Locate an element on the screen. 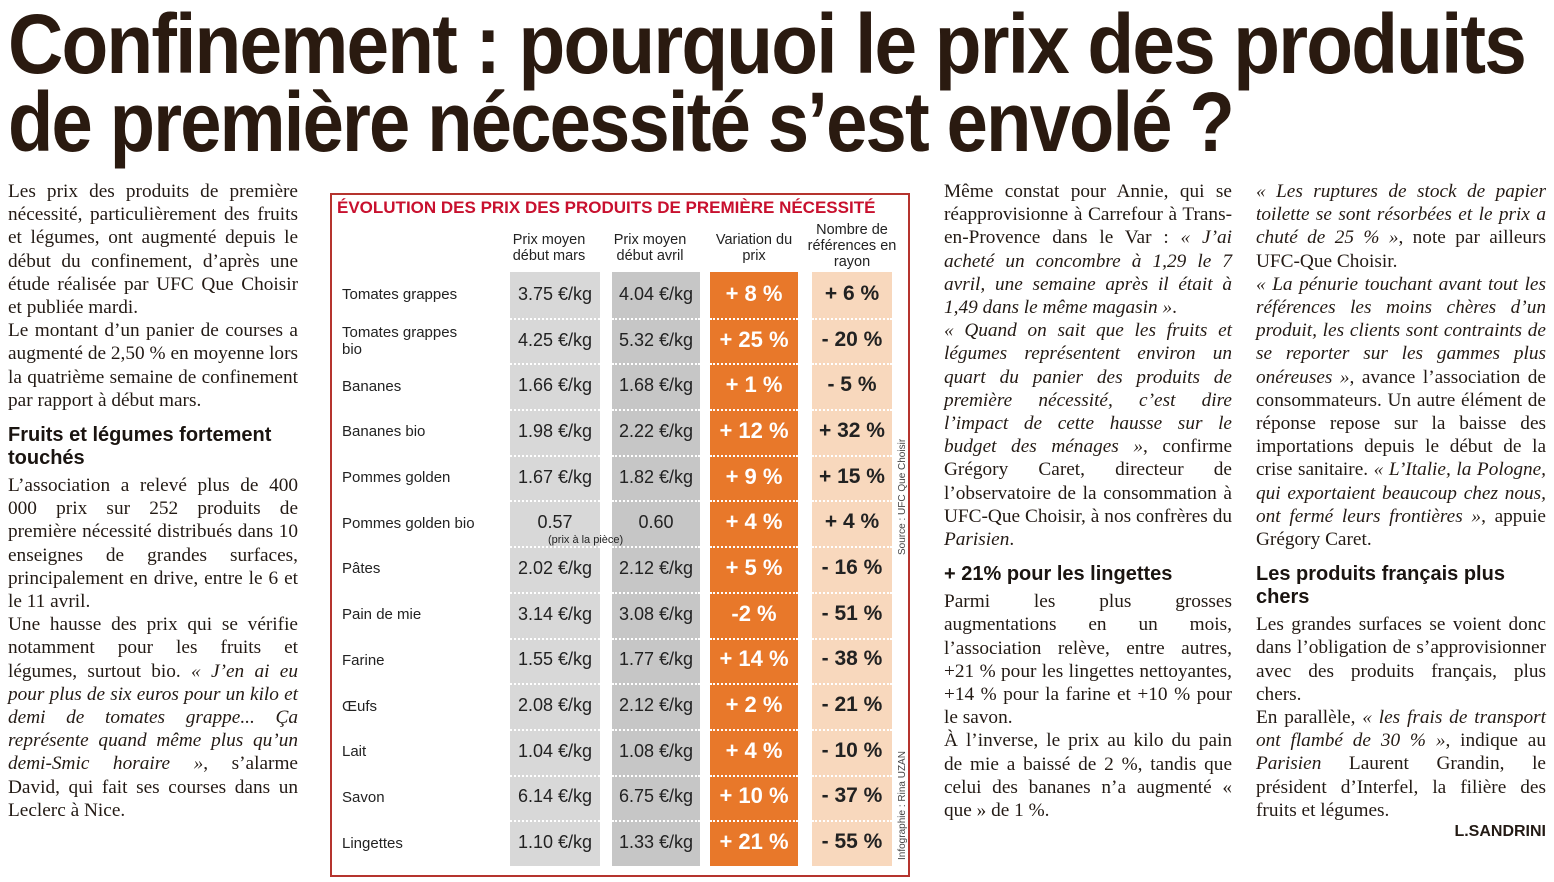  column-header: Nombre de références en rayon is located at coordinates (852, 246).